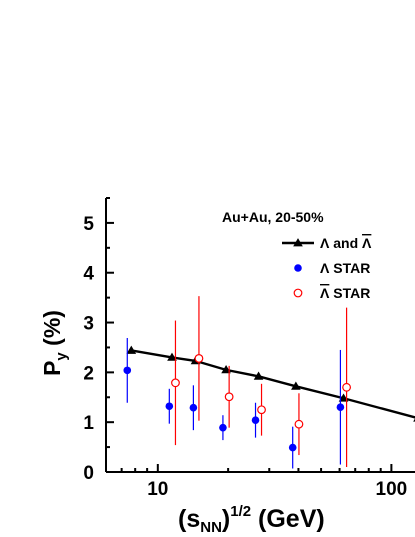 This screenshot has height=537, width=415. I want to click on y-axis-title: Py (%), so click(54, 343).